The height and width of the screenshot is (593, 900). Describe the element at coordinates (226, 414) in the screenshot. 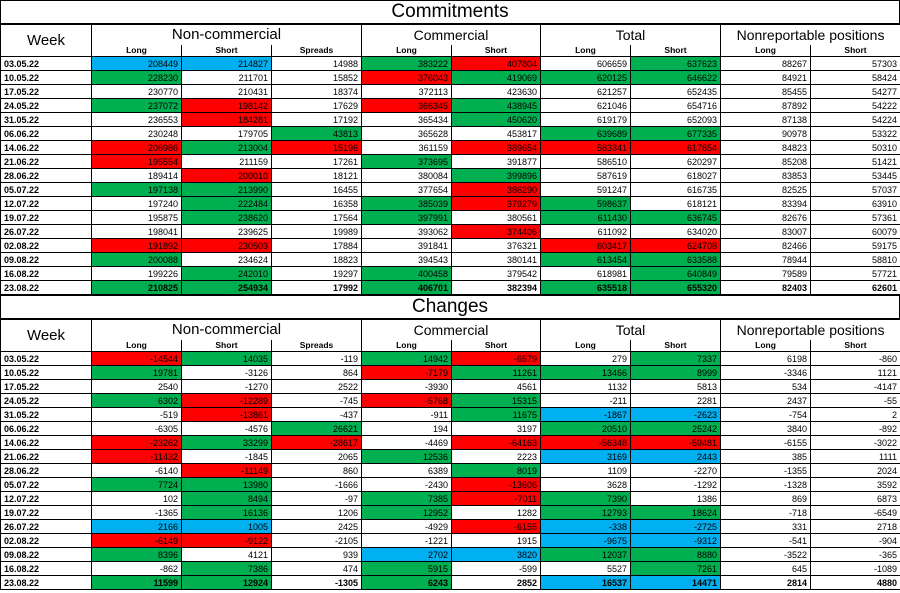

I see `value-cell: -13861` at that location.